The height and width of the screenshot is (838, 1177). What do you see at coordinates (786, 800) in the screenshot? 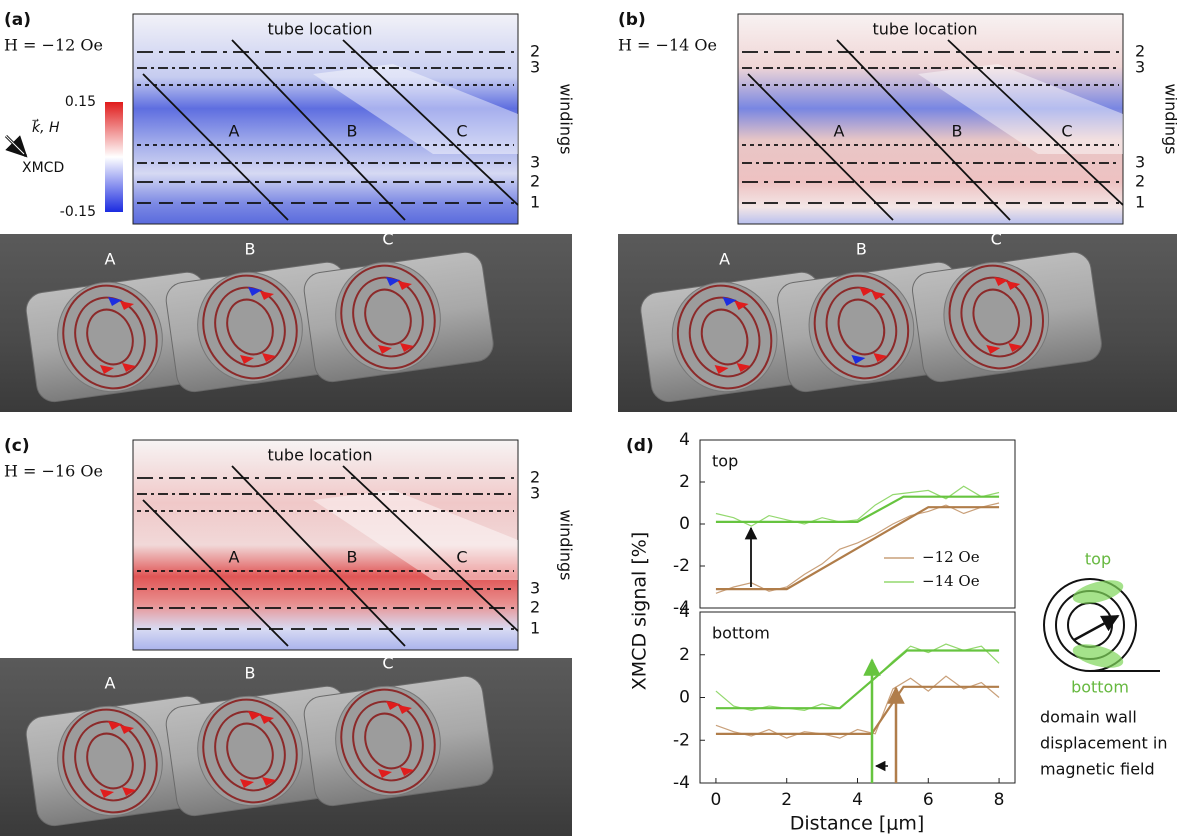
I see `x-tick-label: 2` at bounding box center [786, 800].